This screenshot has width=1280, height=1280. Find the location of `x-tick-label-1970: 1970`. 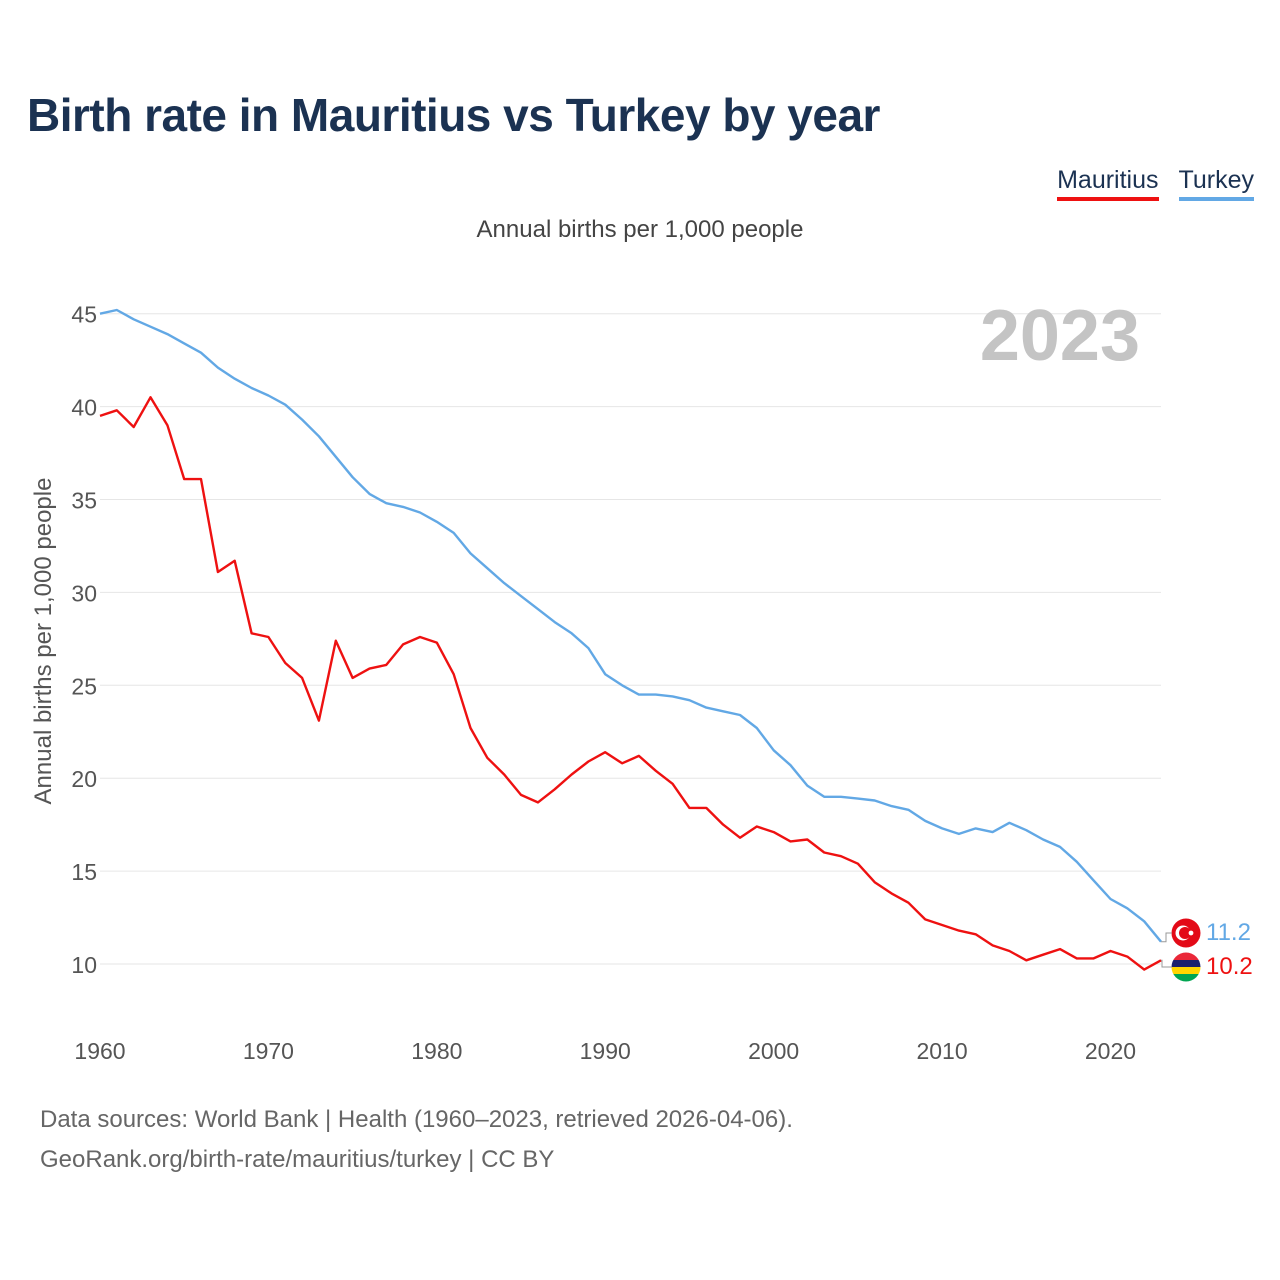

x-tick-label-1970: 1970 is located at coordinates (268, 1051).